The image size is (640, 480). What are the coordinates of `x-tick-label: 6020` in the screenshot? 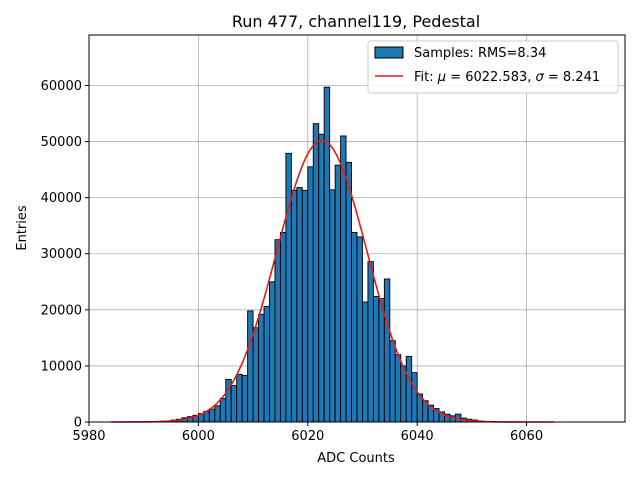 It's located at (307, 436).